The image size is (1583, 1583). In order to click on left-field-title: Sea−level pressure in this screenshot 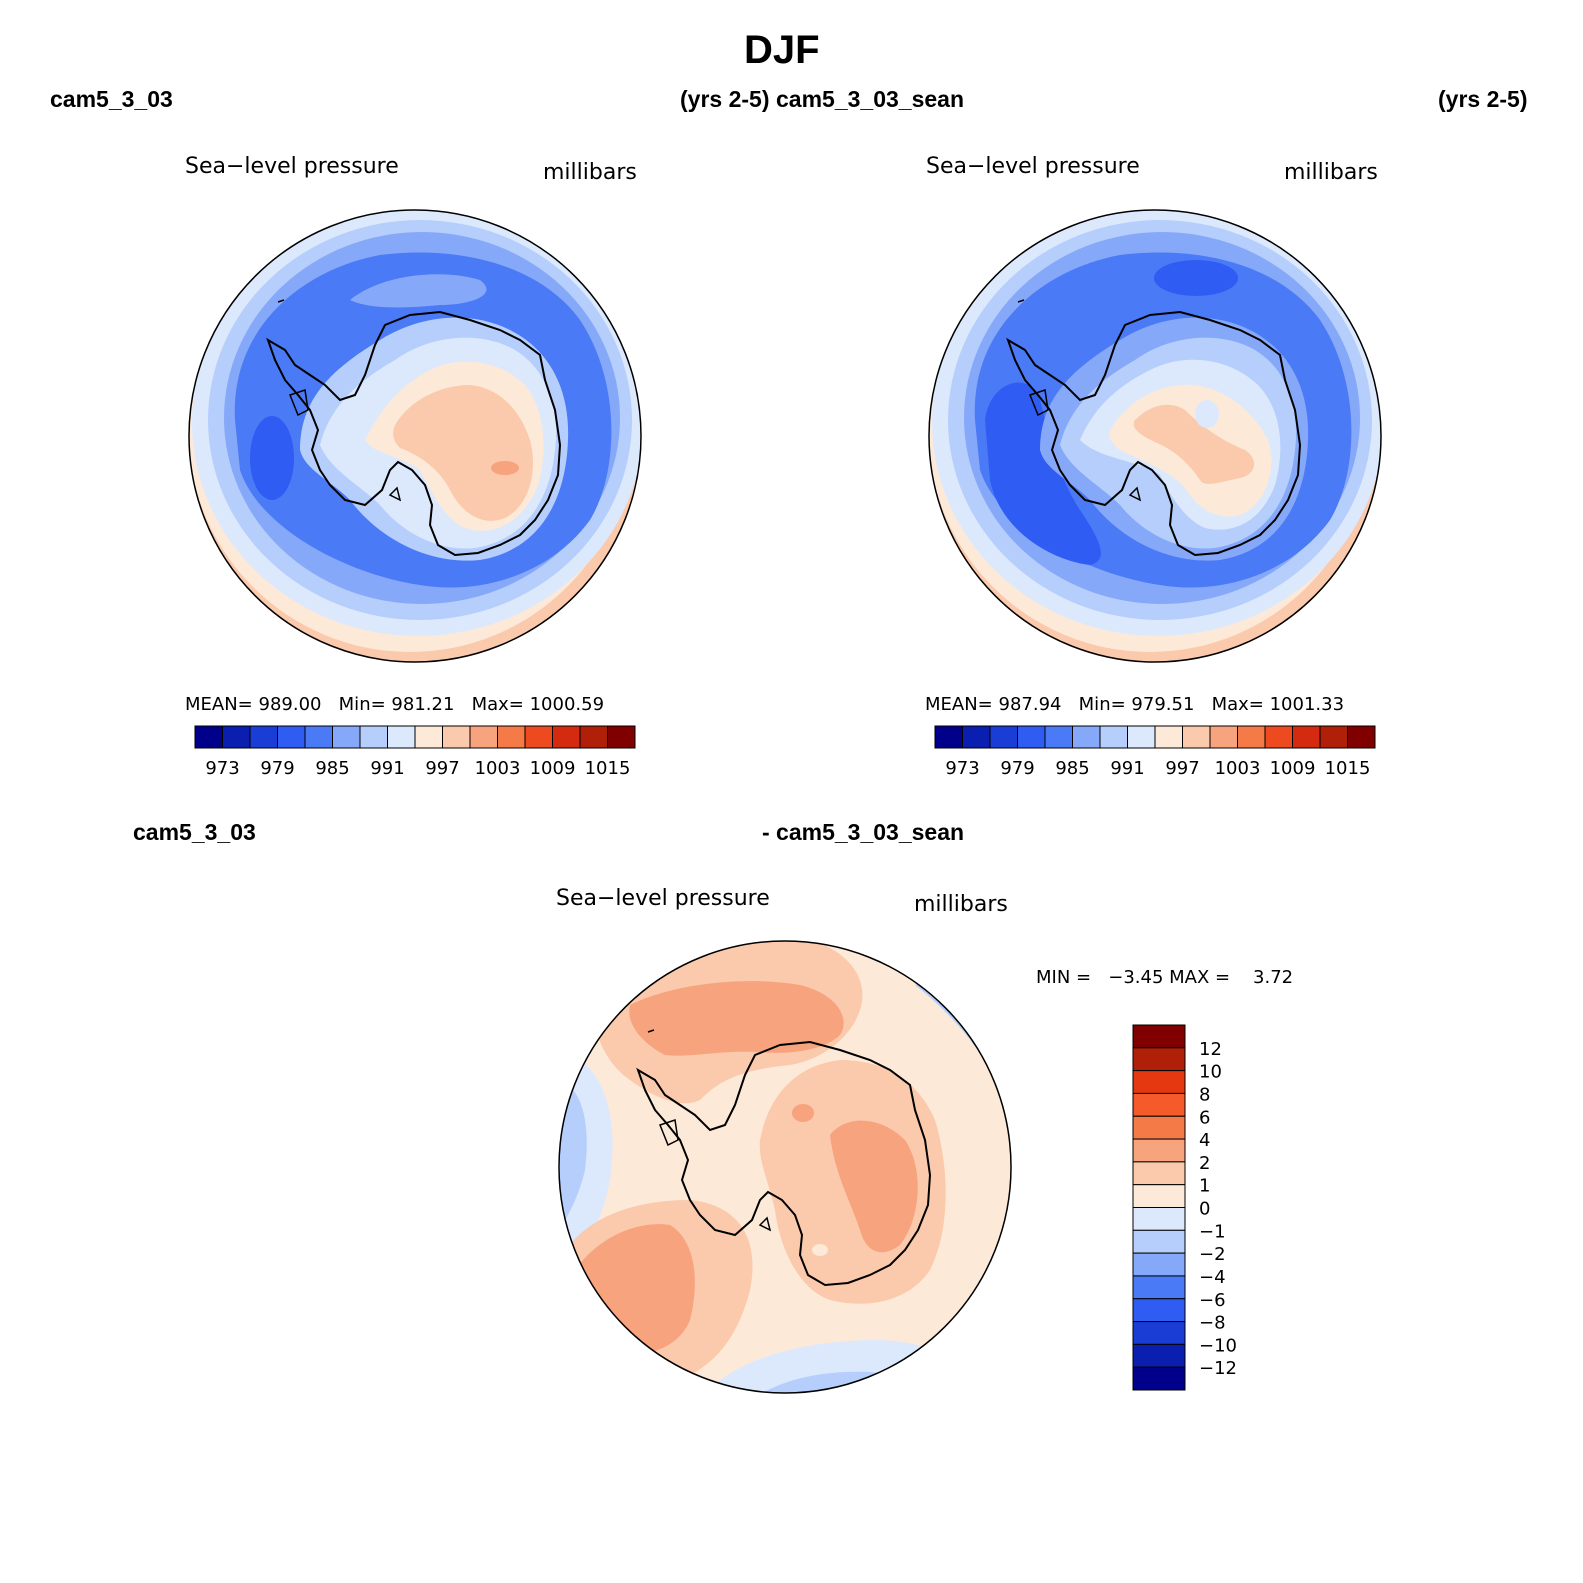, I will do `click(292, 166)`.